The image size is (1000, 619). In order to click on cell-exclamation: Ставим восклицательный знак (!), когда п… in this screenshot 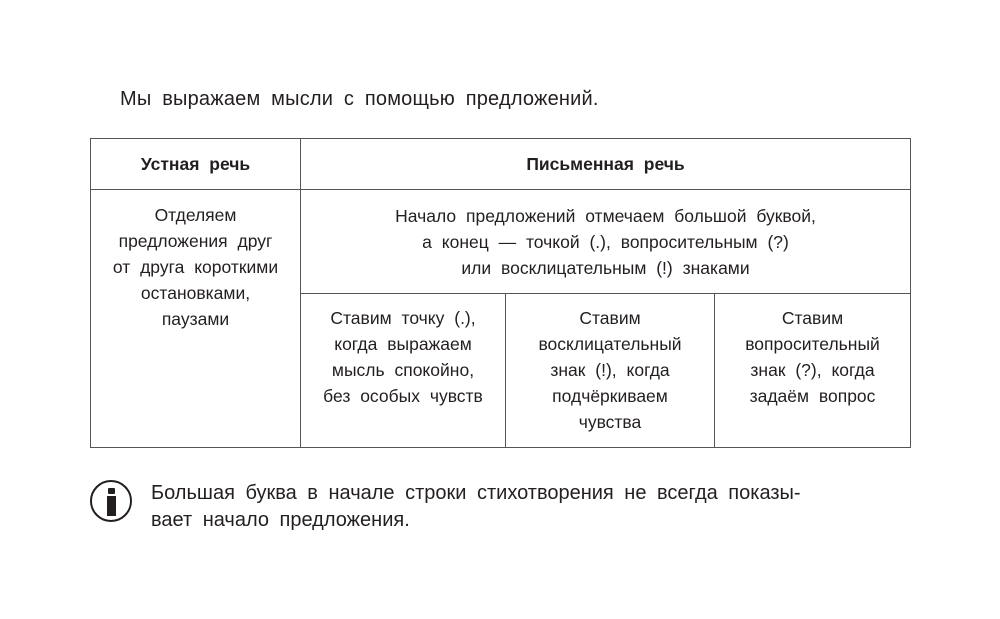, I will do `click(610, 370)`.